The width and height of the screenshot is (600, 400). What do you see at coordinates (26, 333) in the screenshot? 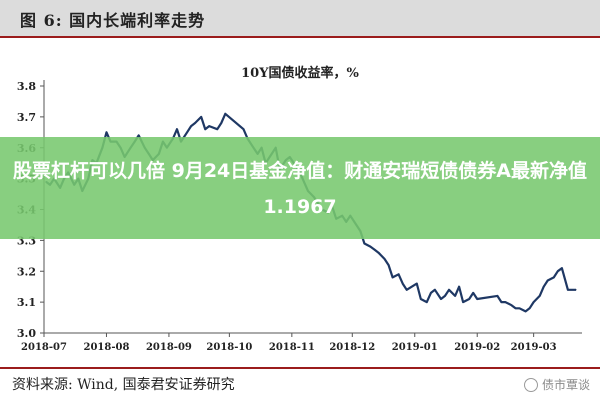
I see `y-tick-label: 3.0` at bounding box center [26, 333].